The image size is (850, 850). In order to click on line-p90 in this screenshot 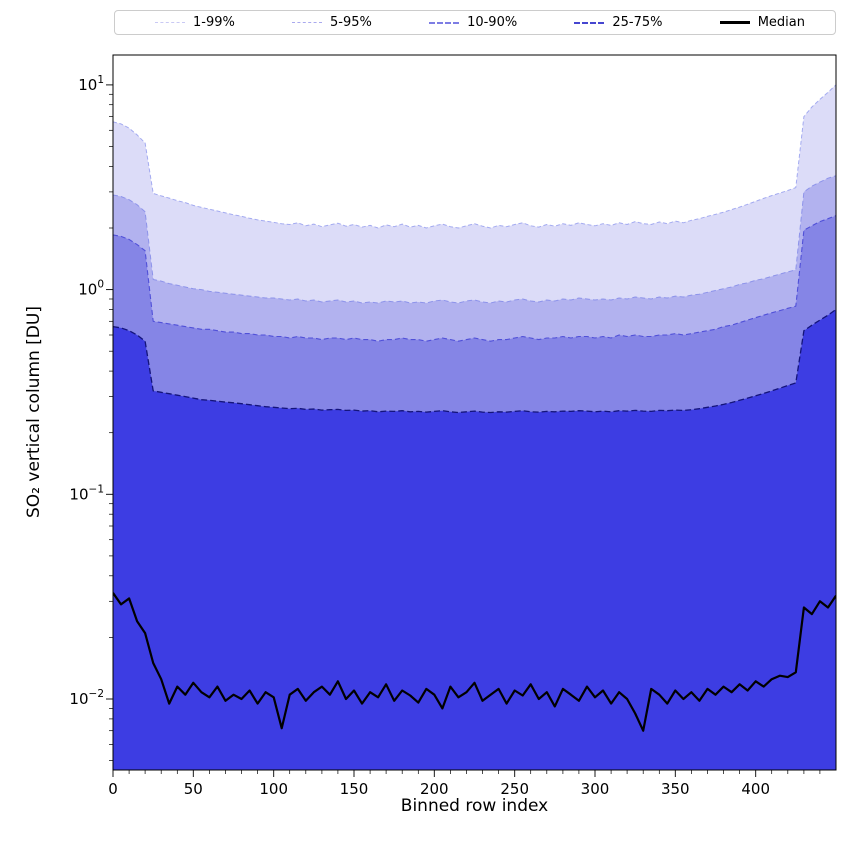, I will do `click(474, 278)`.